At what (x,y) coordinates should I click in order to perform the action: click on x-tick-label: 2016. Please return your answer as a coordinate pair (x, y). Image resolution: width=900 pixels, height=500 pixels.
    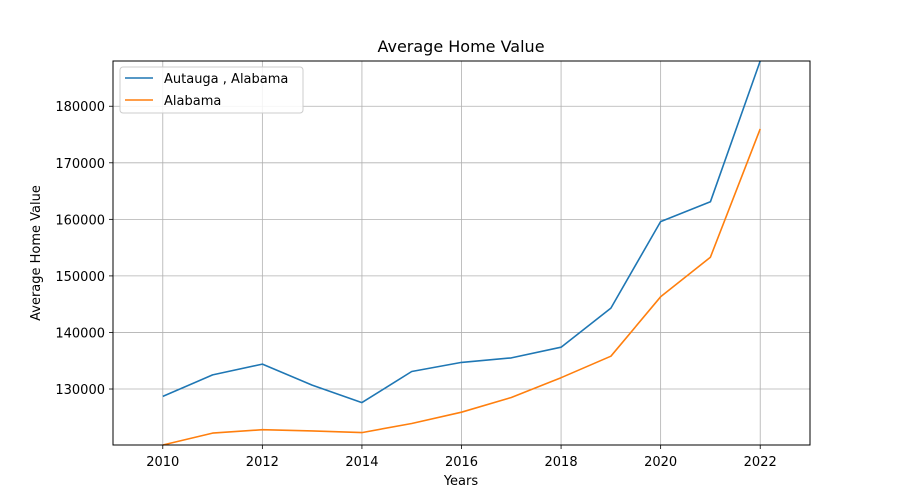
    Looking at the image, I should click on (461, 462).